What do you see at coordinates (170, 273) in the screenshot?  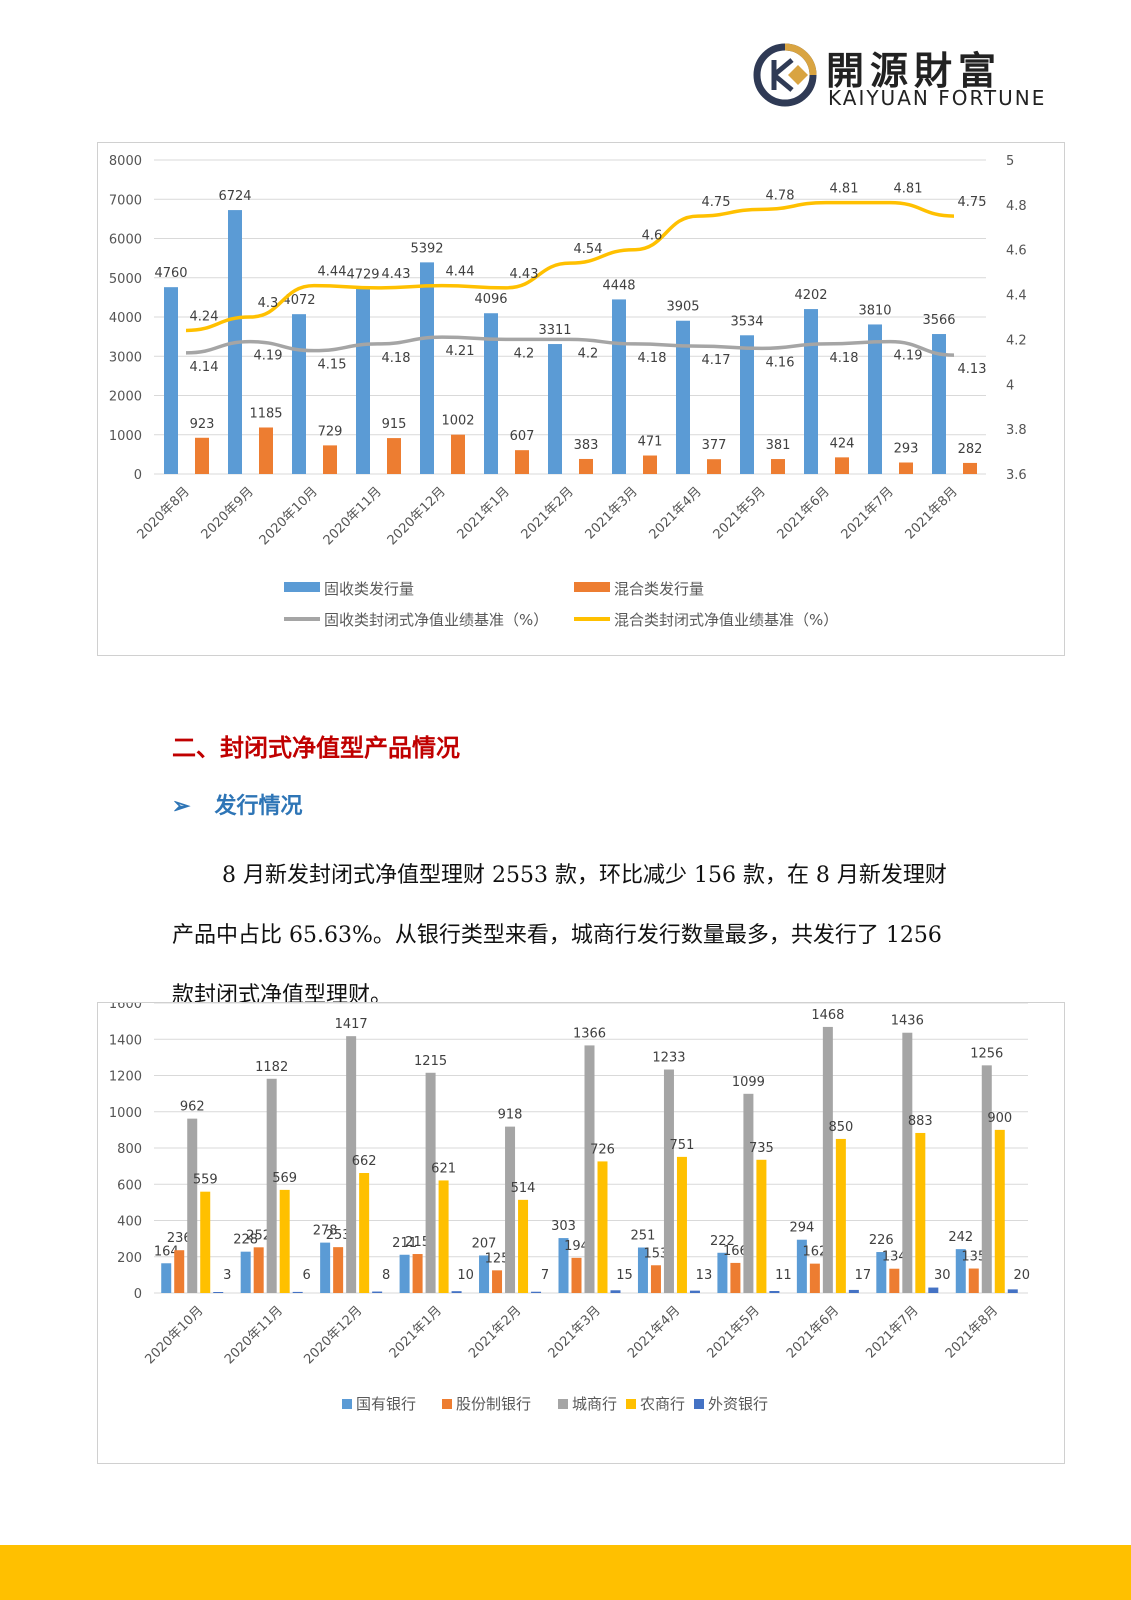 I see `data-label: 4760` at bounding box center [170, 273].